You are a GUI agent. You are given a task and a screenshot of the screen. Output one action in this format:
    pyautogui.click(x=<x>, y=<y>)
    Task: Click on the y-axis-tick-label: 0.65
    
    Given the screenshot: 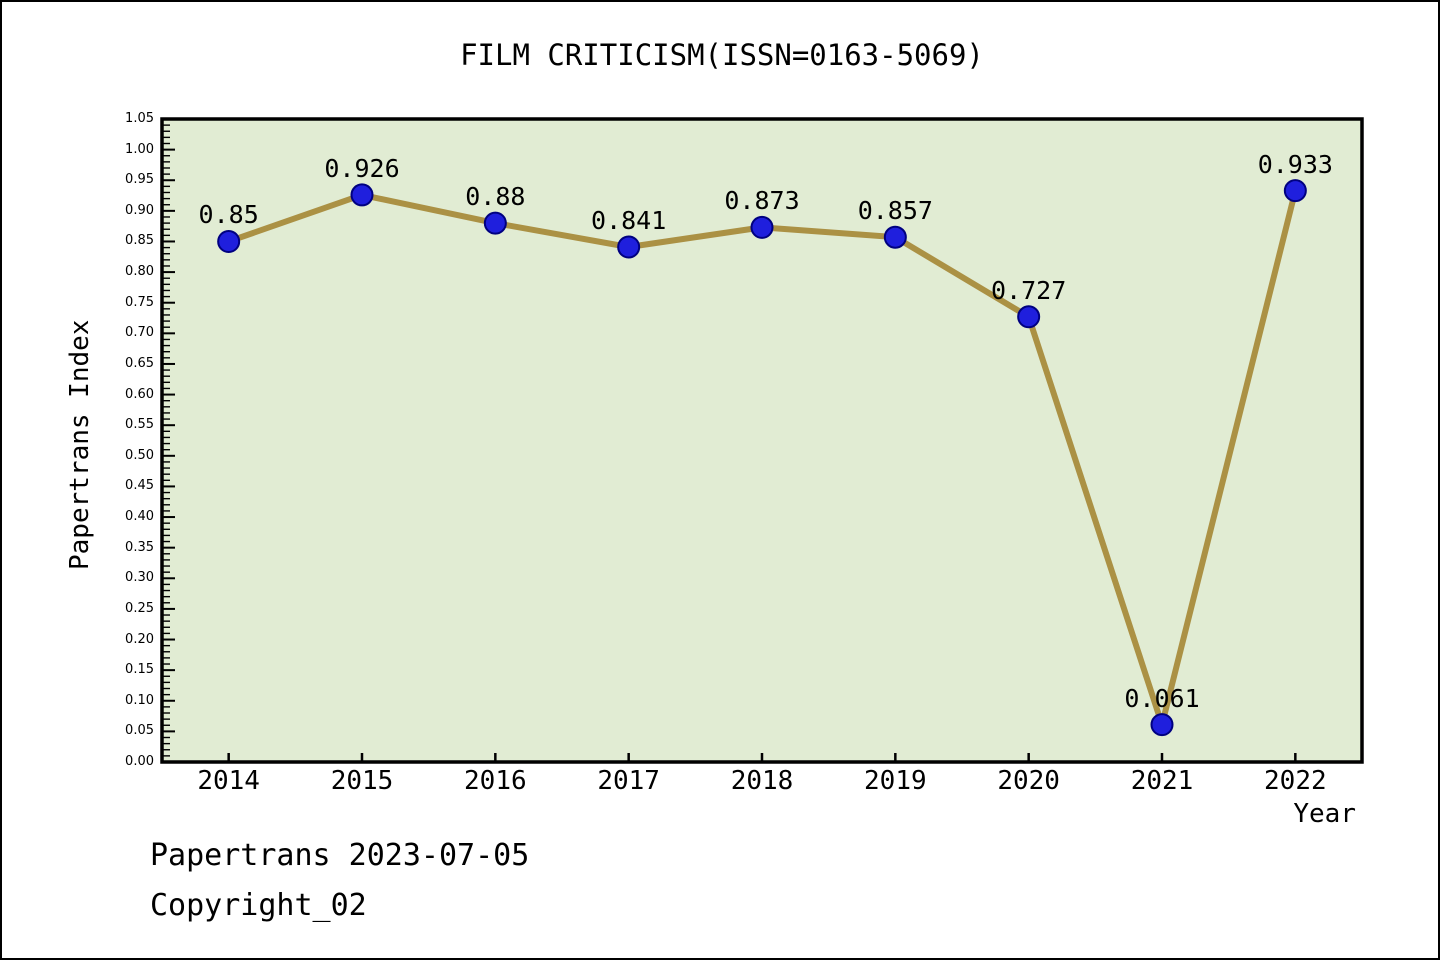 What is the action you would take?
    pyautogui.click(x=139, y=363)
    